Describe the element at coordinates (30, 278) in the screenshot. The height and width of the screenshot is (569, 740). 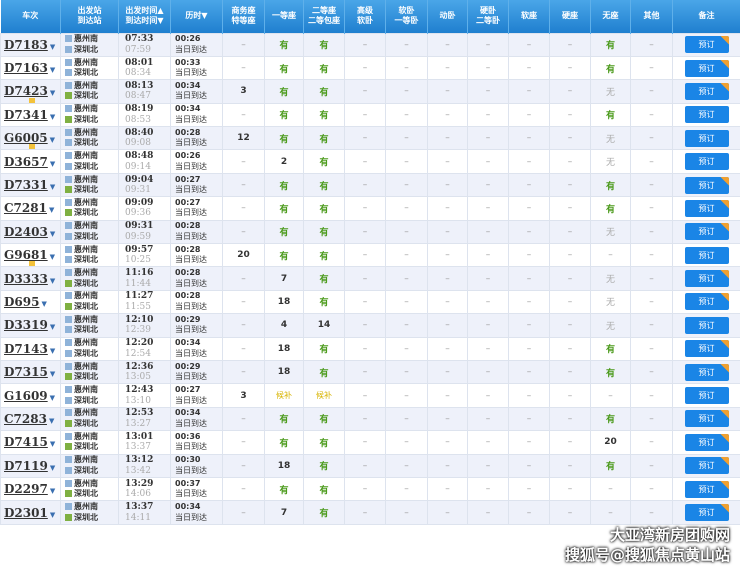
I see `train-number: D3333 ▼` at that location.